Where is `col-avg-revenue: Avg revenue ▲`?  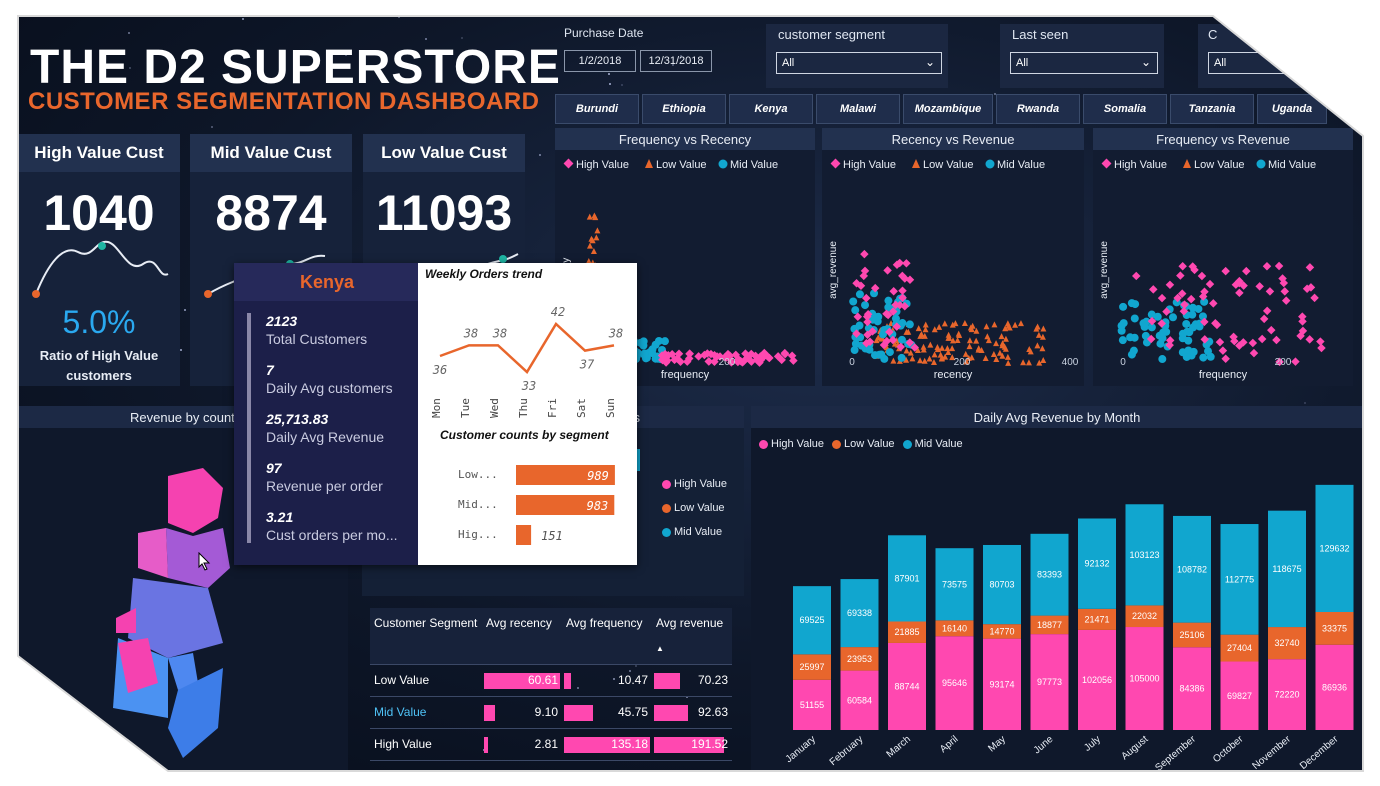 col-avg-revenue: Avg revenue ▲ is located at coordinates (692, 636).